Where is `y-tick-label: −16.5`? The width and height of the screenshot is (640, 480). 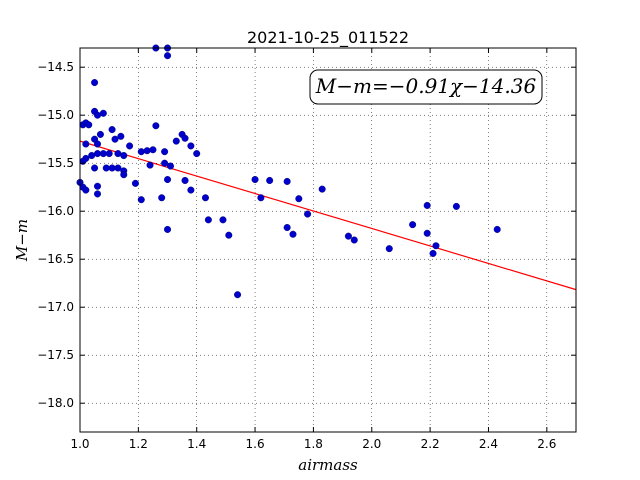 y-tick-label: −16.5 is located at coordinates (55, 259).